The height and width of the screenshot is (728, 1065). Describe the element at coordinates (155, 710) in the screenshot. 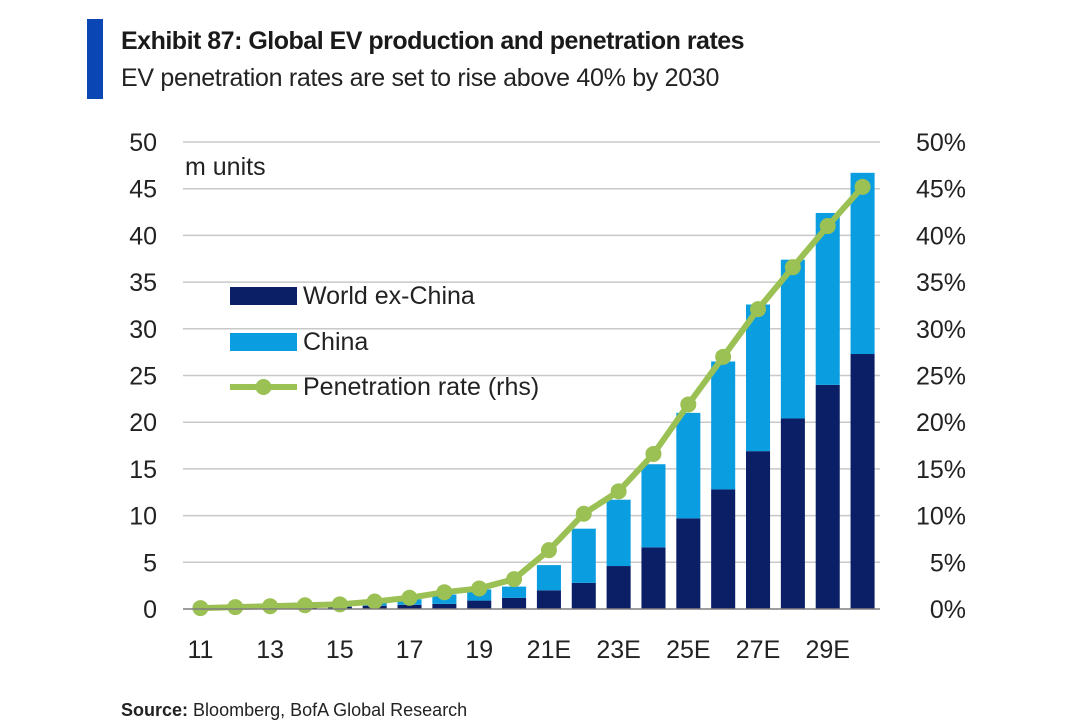

I see `source-label: Source:` at that location.